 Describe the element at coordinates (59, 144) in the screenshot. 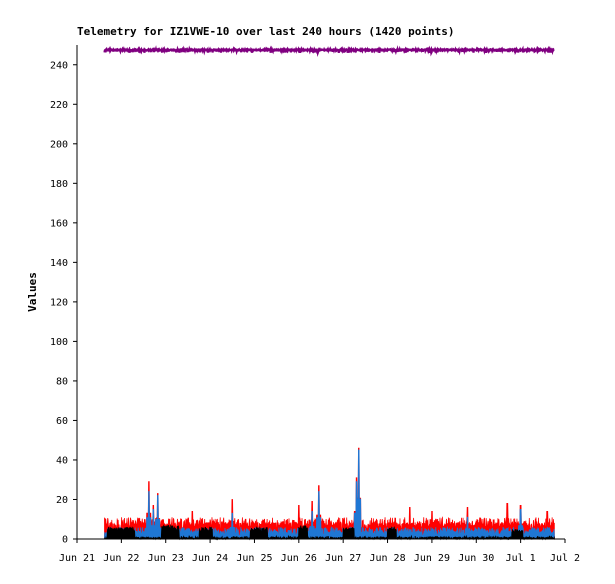

I see `y-tick-label: 200` at that location.